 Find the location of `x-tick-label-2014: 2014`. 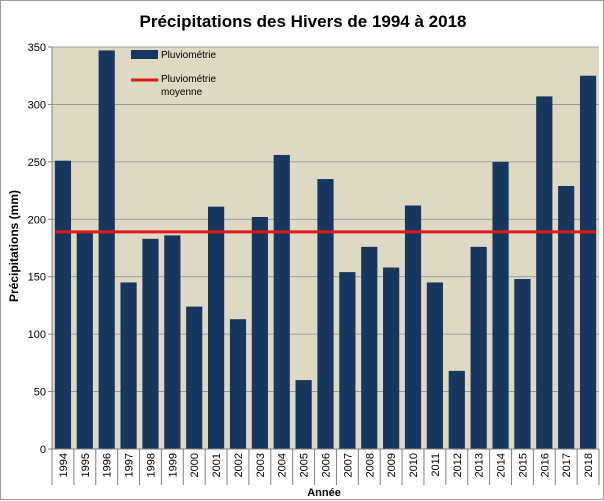

x-tick-label-2014: 2014 is located at coordinates (502, 465).